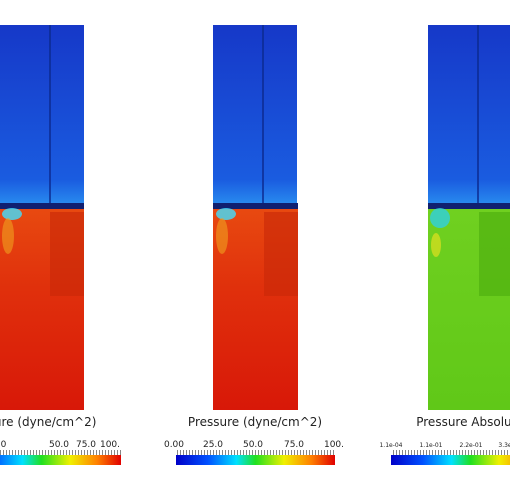  Describe the element at coordinates (48, 422) in the screenshot. I see `colorbar-title: sure (dyne/cm^2)` at that location.